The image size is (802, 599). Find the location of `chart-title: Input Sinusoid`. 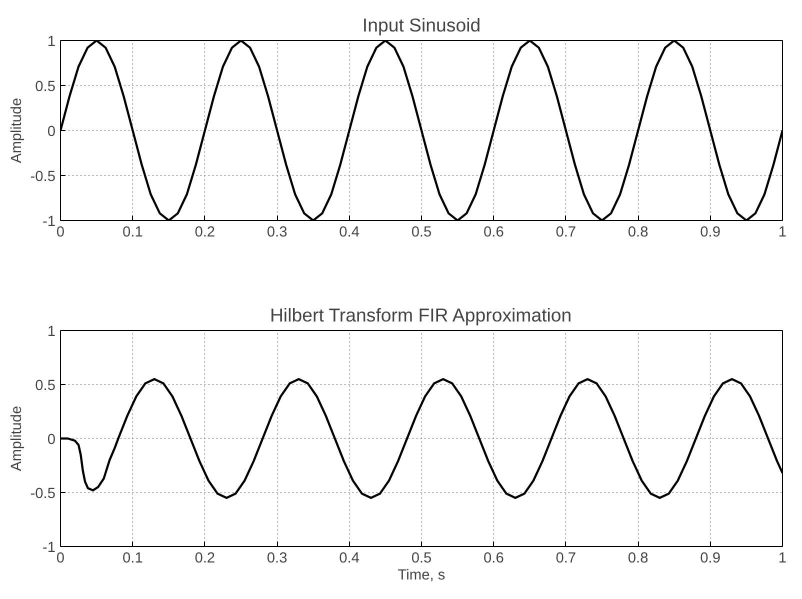

chart-title: Input Sinusoid is located at coordinates (421, 25).